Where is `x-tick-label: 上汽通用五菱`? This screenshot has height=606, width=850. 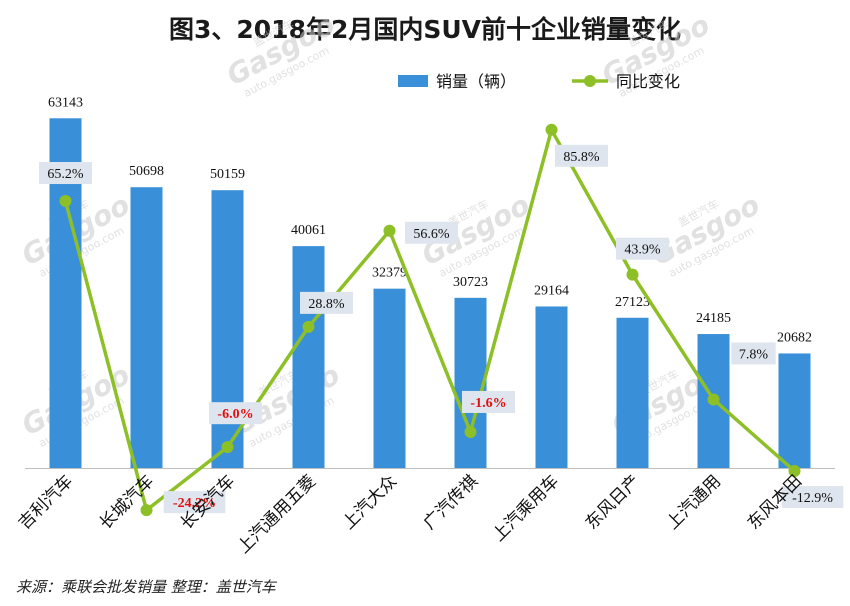 x-tick-label: 上汽通用五菱 is located at coordinates (277, 514).